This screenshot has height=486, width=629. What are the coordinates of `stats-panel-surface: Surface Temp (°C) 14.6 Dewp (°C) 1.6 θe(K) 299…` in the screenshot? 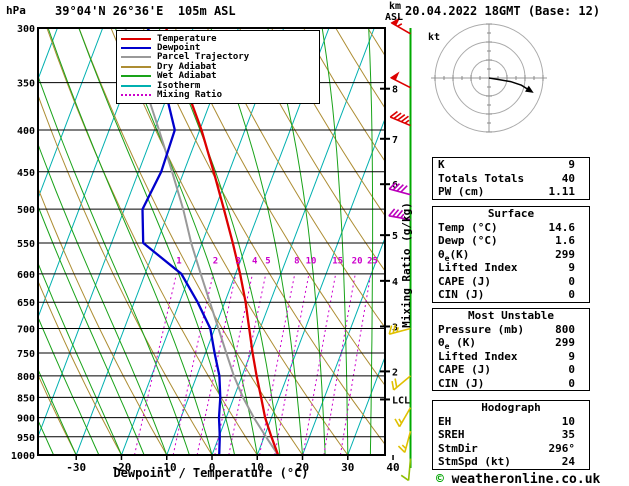 It's located at (511, 254).